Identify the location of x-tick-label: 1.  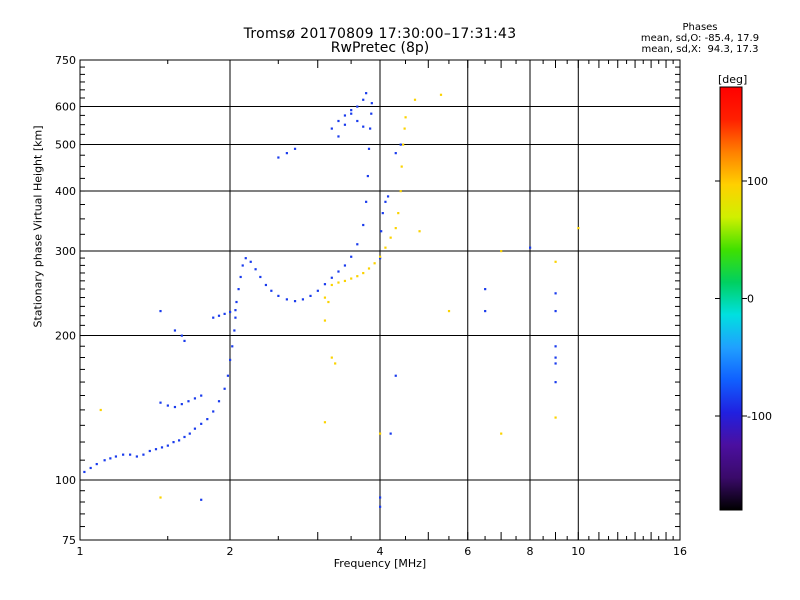
(80, 551).